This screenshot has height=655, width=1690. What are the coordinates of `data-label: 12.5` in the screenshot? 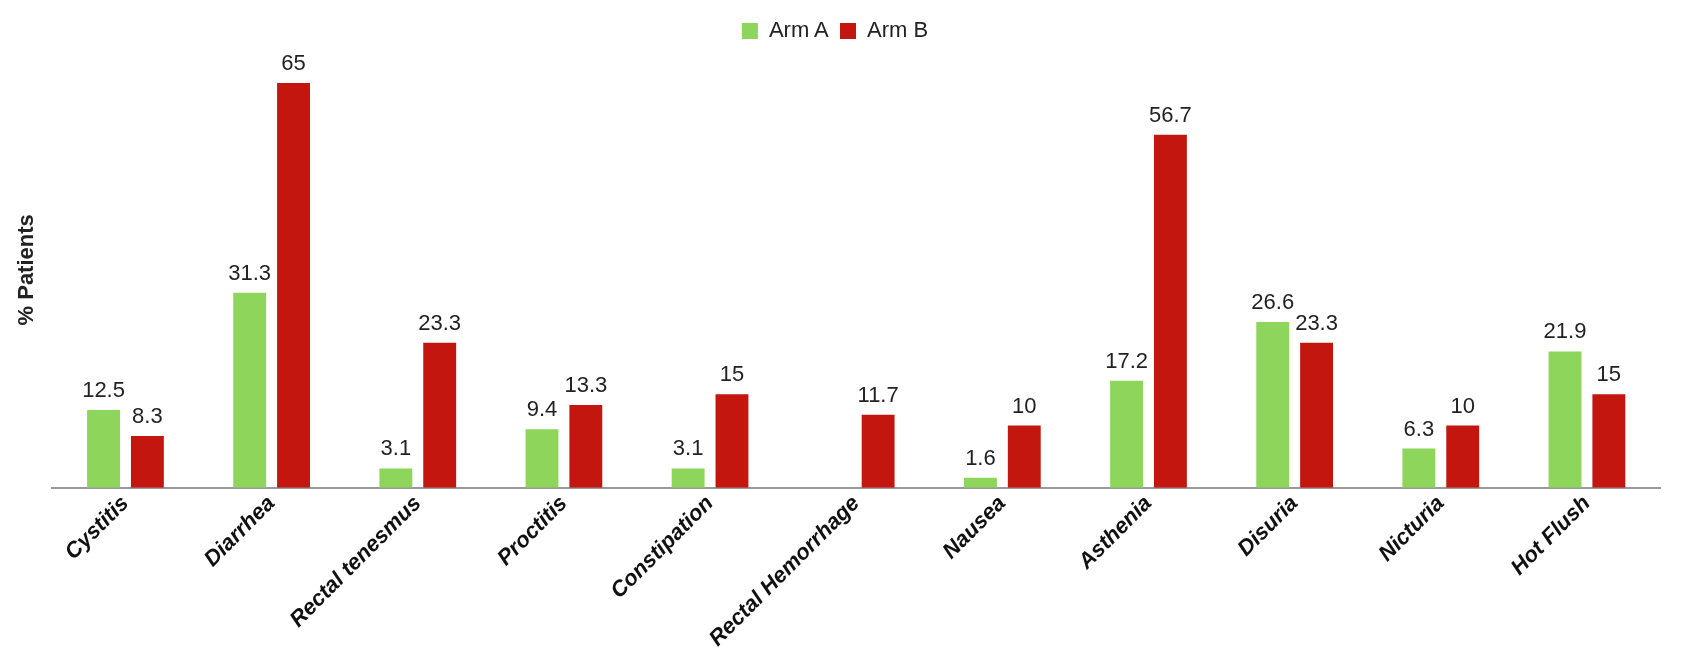 It's located at (103, 389).